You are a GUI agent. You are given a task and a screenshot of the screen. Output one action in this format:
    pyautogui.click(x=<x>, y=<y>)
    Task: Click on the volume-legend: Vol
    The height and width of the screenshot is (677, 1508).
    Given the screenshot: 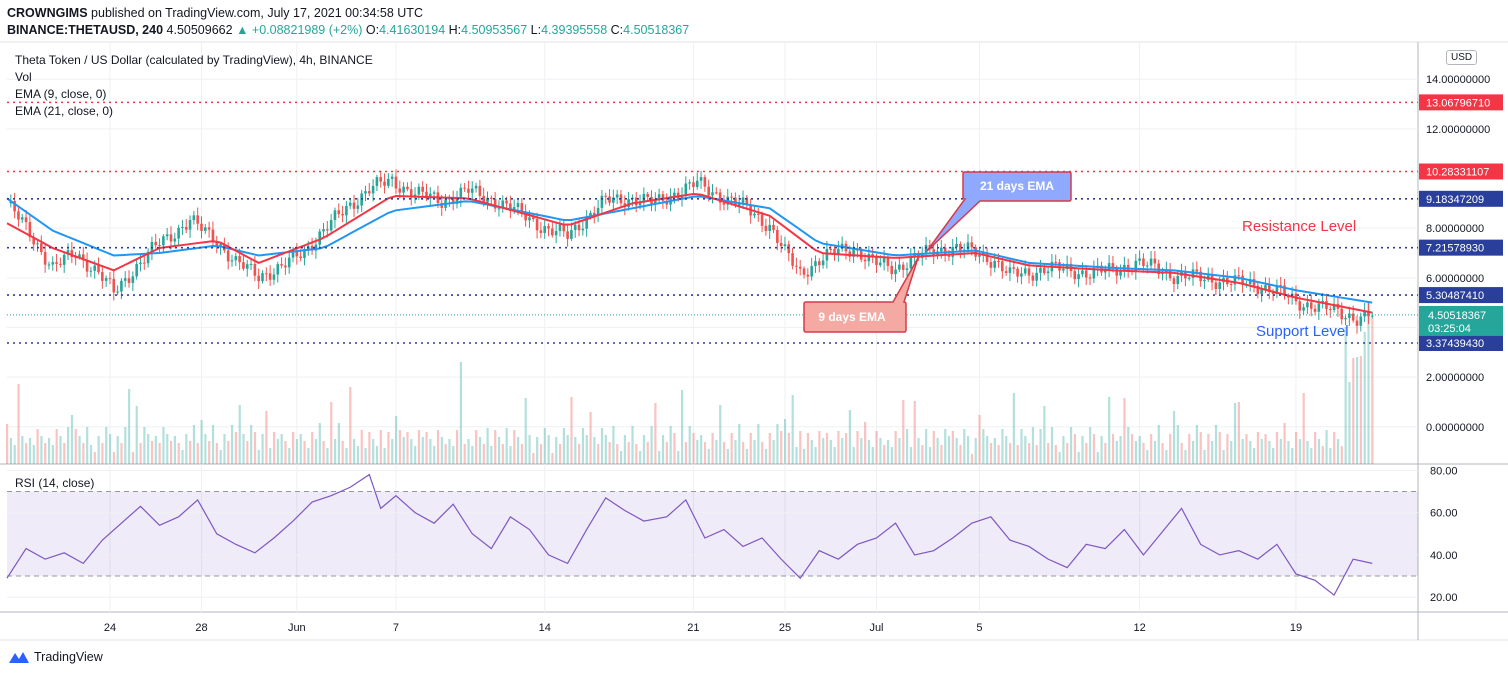 What is the action you would take?
    pyautogui.click(x=23, y=77)
    